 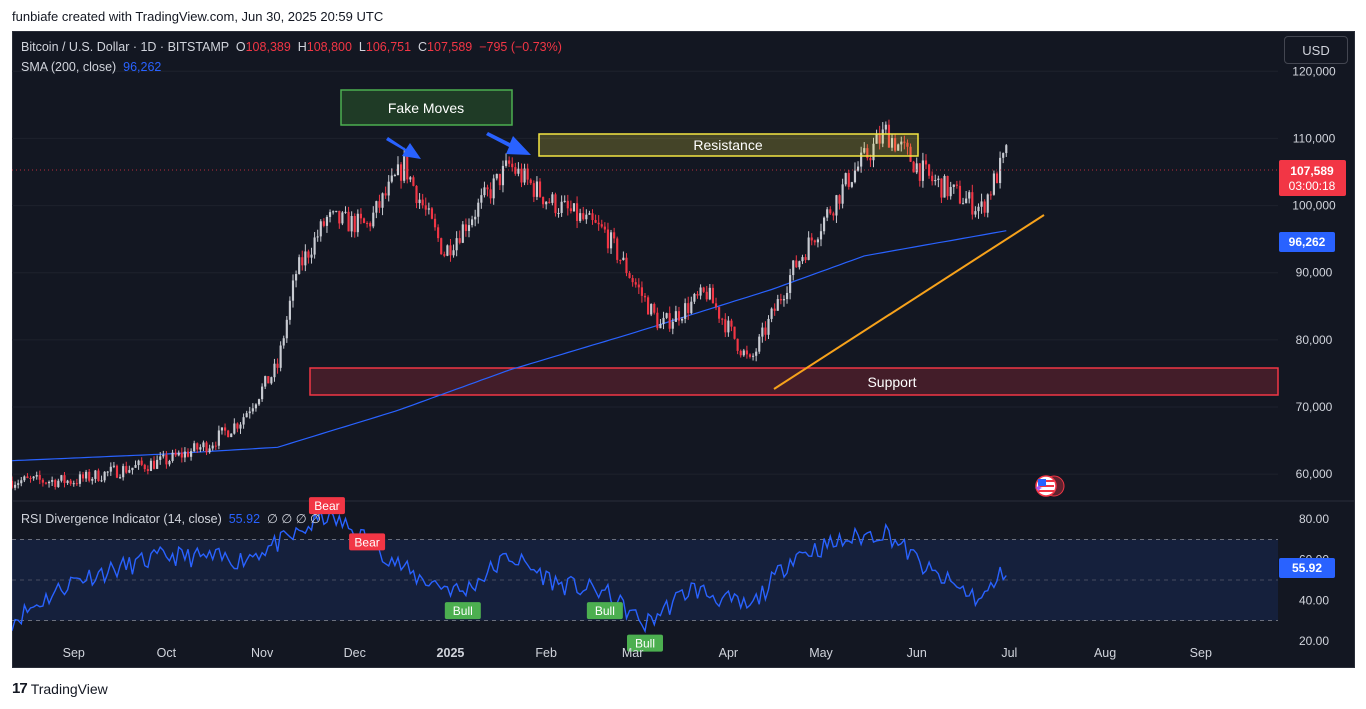 What do you see at coordinates (1316, 50) in the screenshot?
I see `currency-button: USD` at bounding box center [1316, 50].